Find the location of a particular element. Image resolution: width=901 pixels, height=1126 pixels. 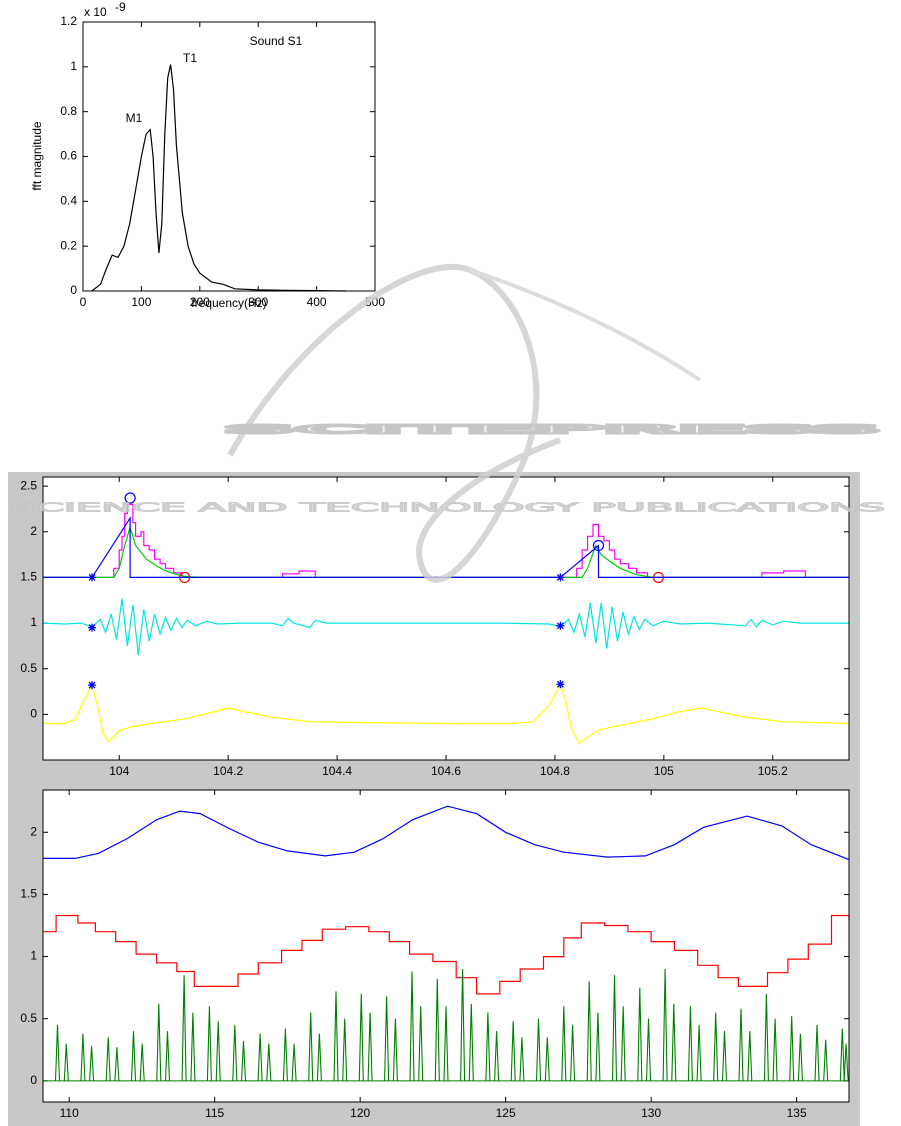

x-tick-label: 0 is located at coordinates (83, 302).